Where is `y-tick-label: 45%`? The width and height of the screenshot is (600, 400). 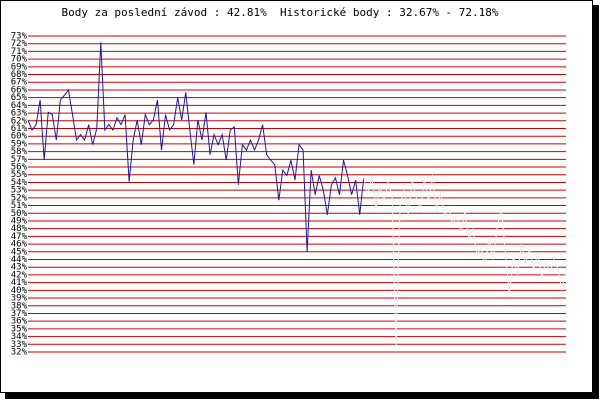
y-tick-label: 45% is located at coordinates (19, 252).